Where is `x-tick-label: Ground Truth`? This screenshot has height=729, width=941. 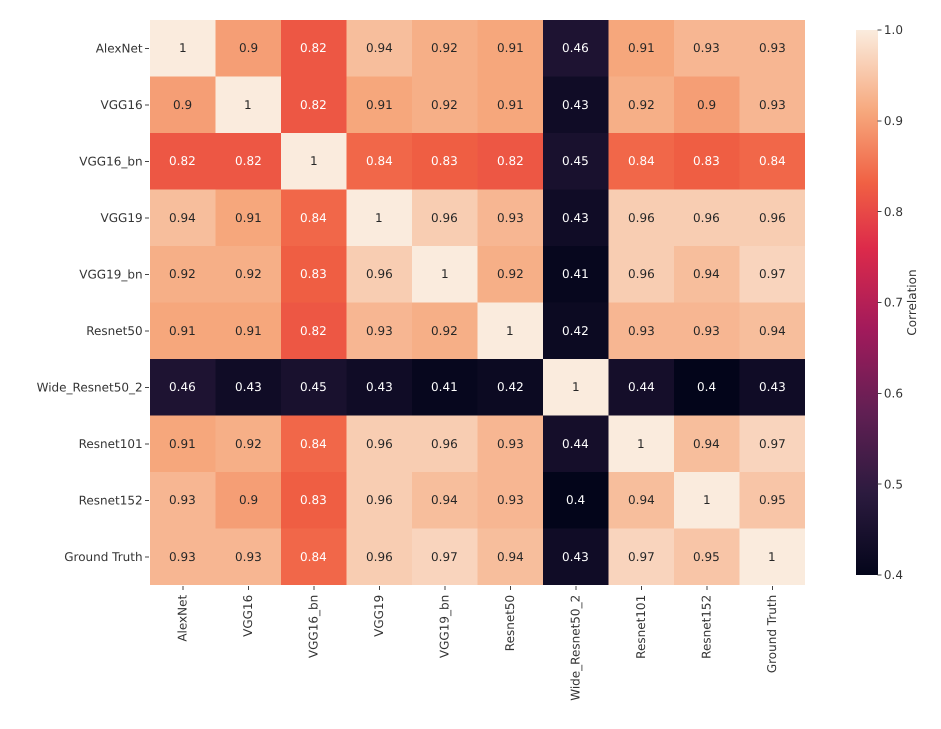 x-tick-label: Ground Truth is located at coordinates (772, 634).